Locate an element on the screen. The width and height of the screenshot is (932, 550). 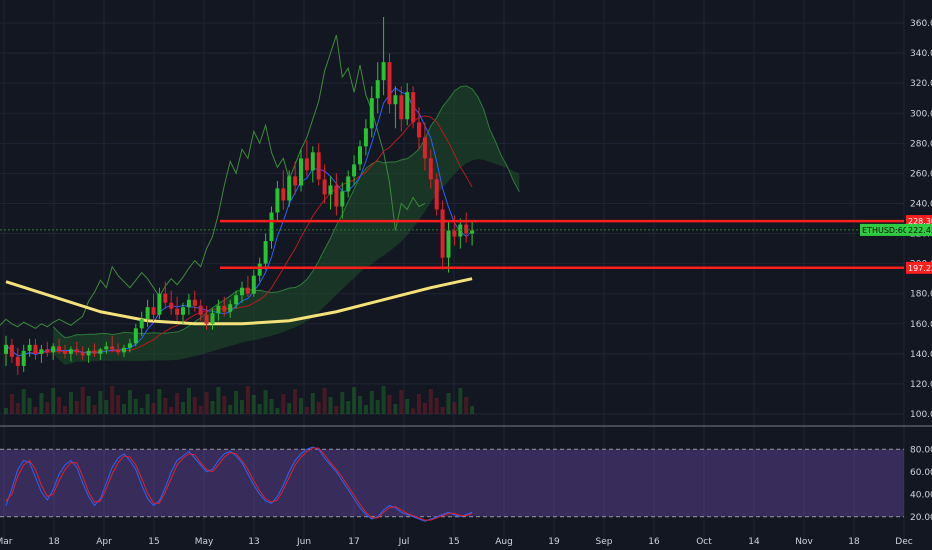
price-tick-label: 160.00 is located at coordinates (921, 325).